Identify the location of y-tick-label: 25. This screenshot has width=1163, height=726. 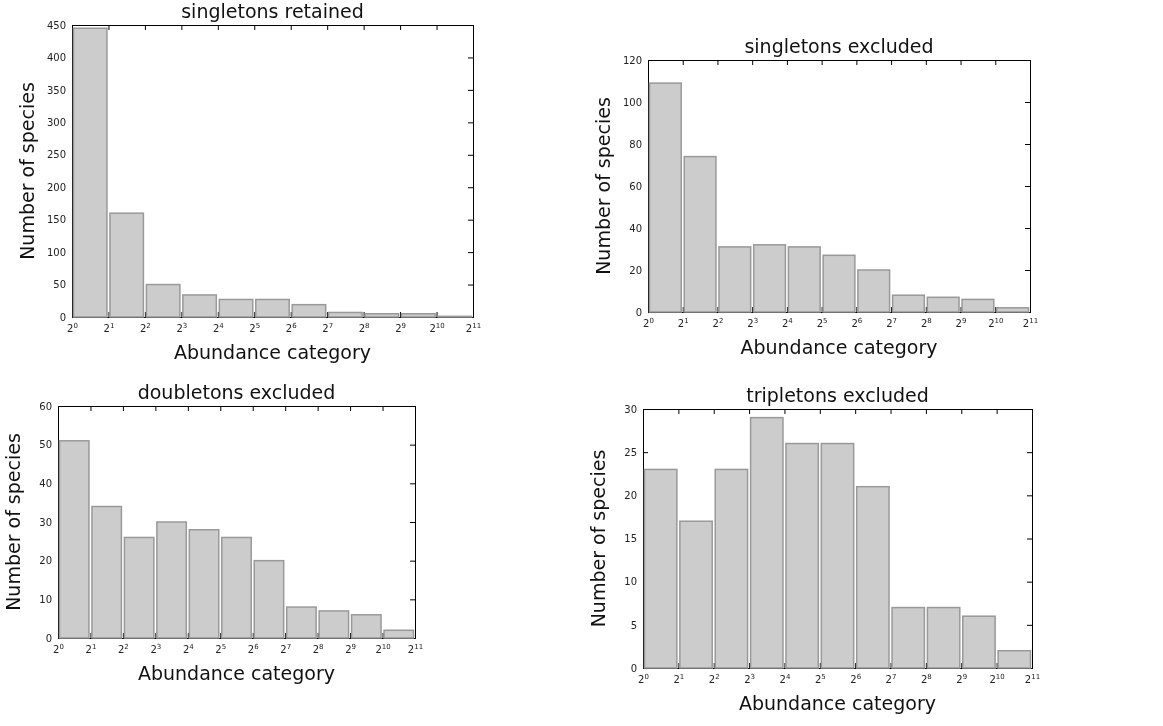
(630, 452).